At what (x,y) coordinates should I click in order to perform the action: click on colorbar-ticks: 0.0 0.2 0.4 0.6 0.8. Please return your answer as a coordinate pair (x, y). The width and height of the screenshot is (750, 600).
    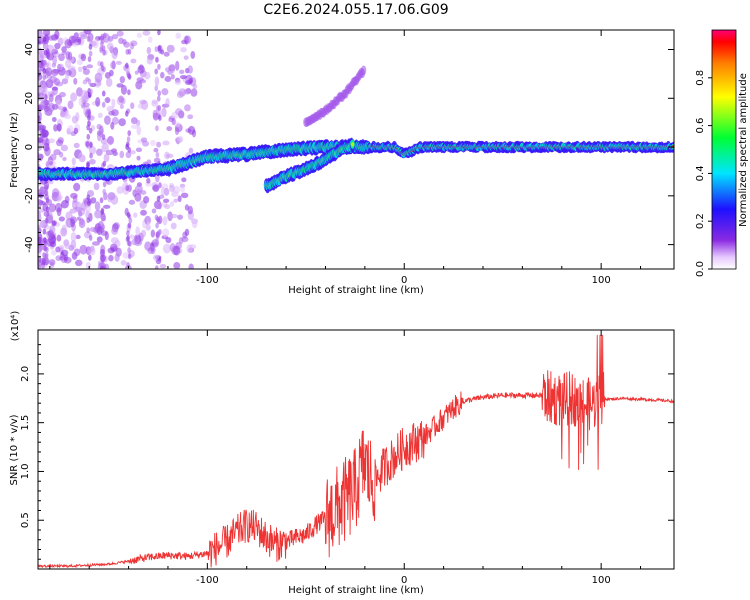
    Looking at the image, I should click on (703, 173).